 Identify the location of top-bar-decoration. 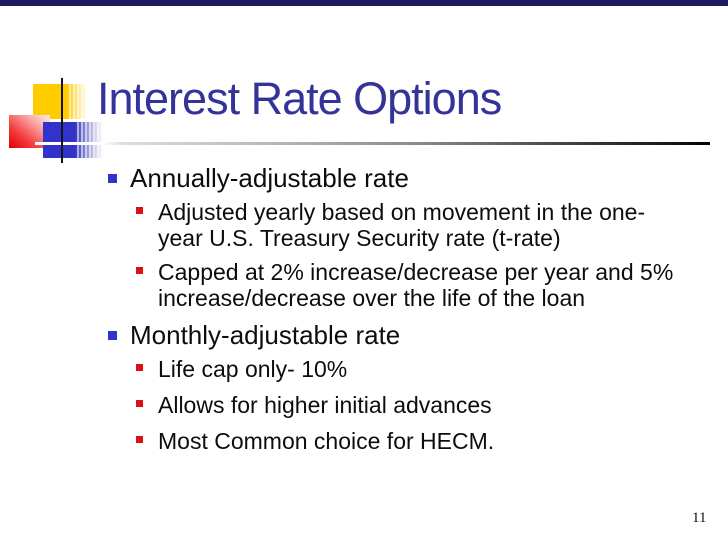
(364, 3).